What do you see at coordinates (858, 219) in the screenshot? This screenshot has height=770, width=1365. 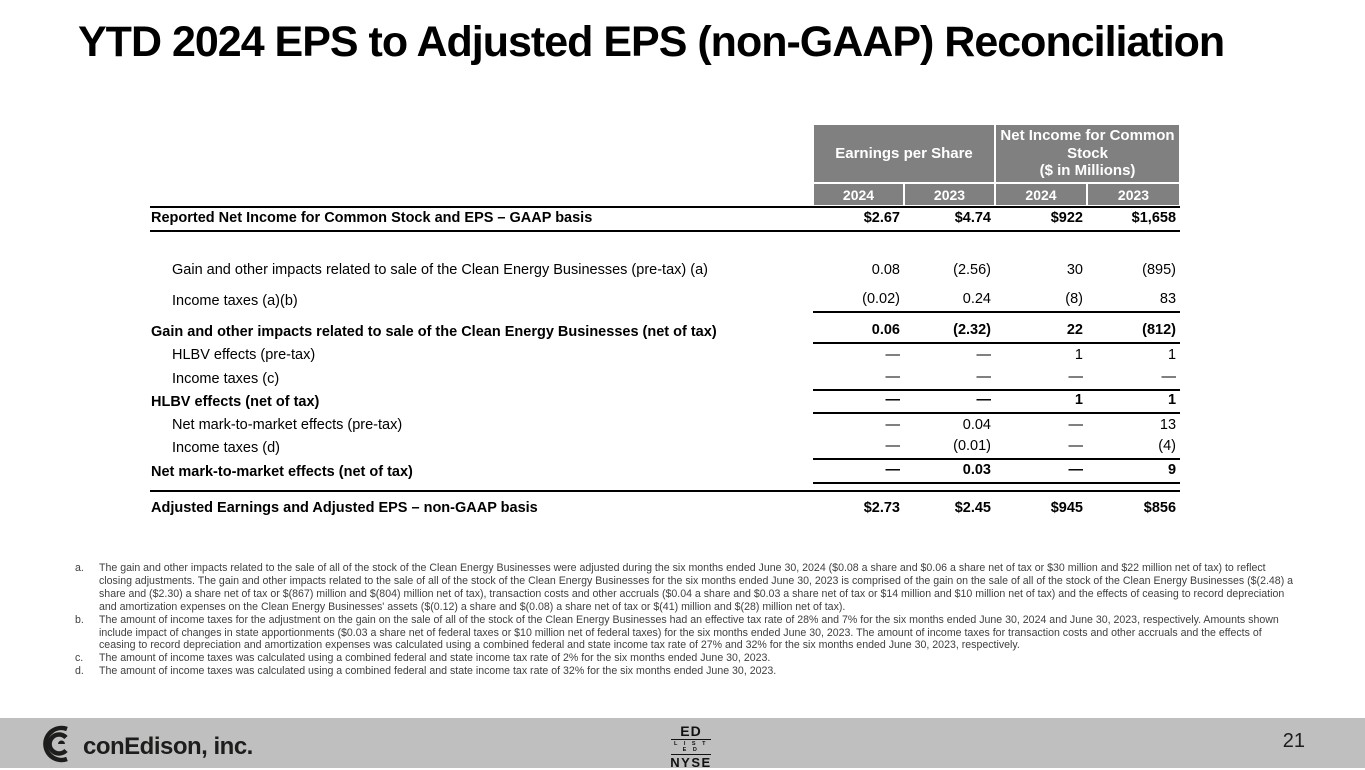 I see `cell-value: $2.67` at bounding box center [858, 219].